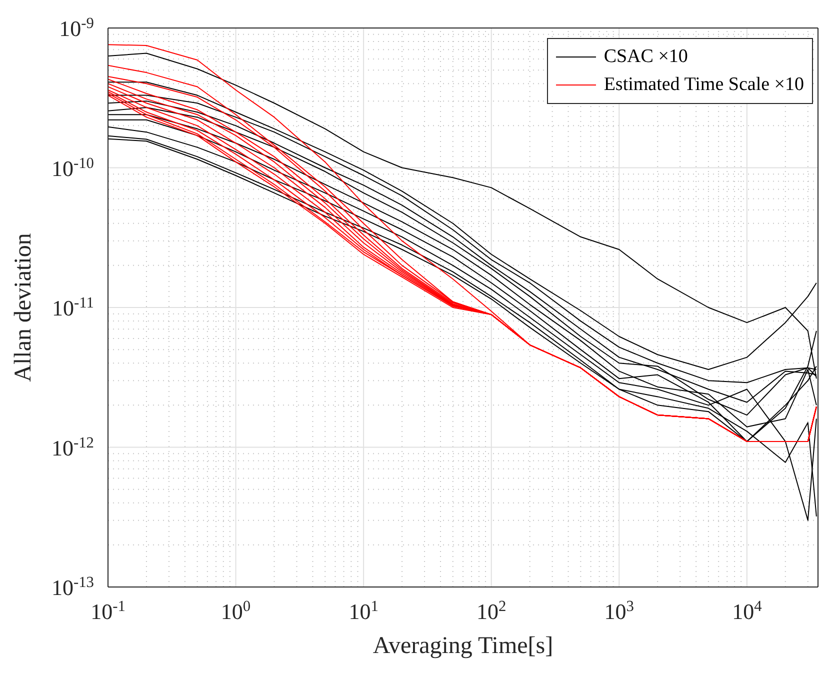  What do you see at coordinates (463, 646) in the screenshot?
I see `x-axis-title: Averaging Time[s]` at bounding box center [463, 646].